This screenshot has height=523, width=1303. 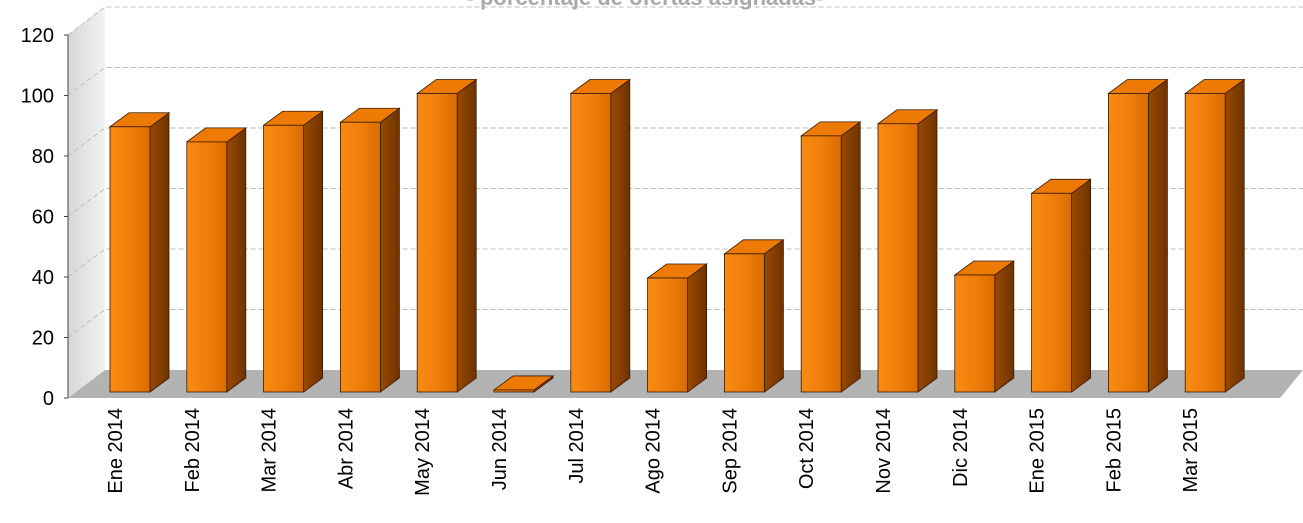 What do you see at coordinates (730, 451) in the screenshot?
I see `x-tick-label: Sep 2014` at bounding box center [730, 451].